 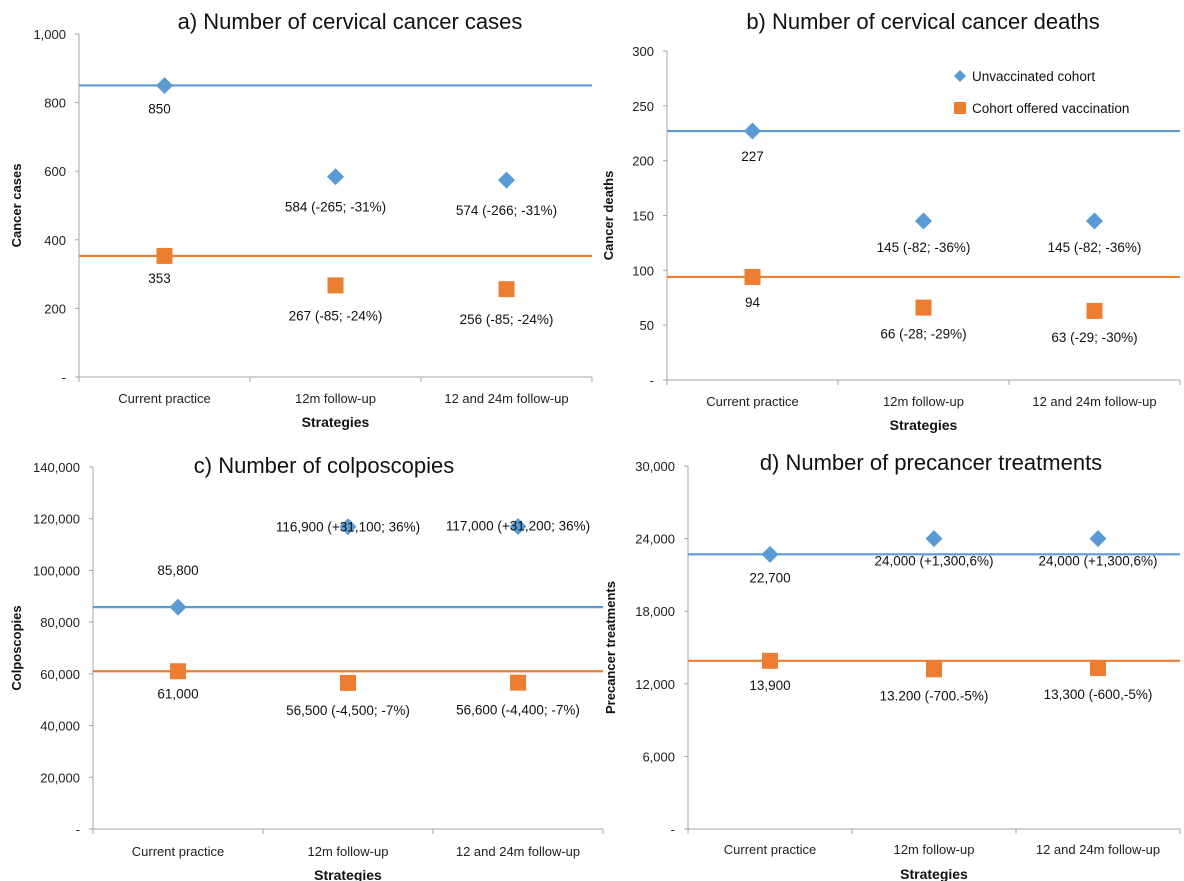 I want to click on data-label: 94, so click(x=753, y=302).